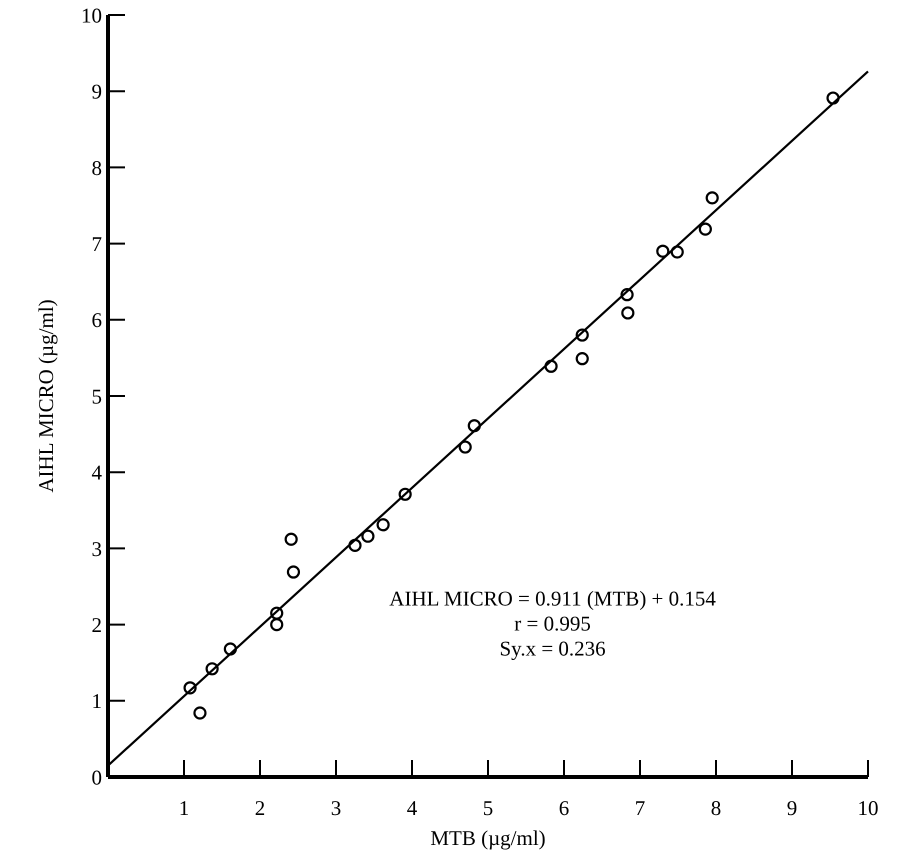 This screenshot has height=861, width=903. I want to click on y-tick-label: 6, so click(97, 320).